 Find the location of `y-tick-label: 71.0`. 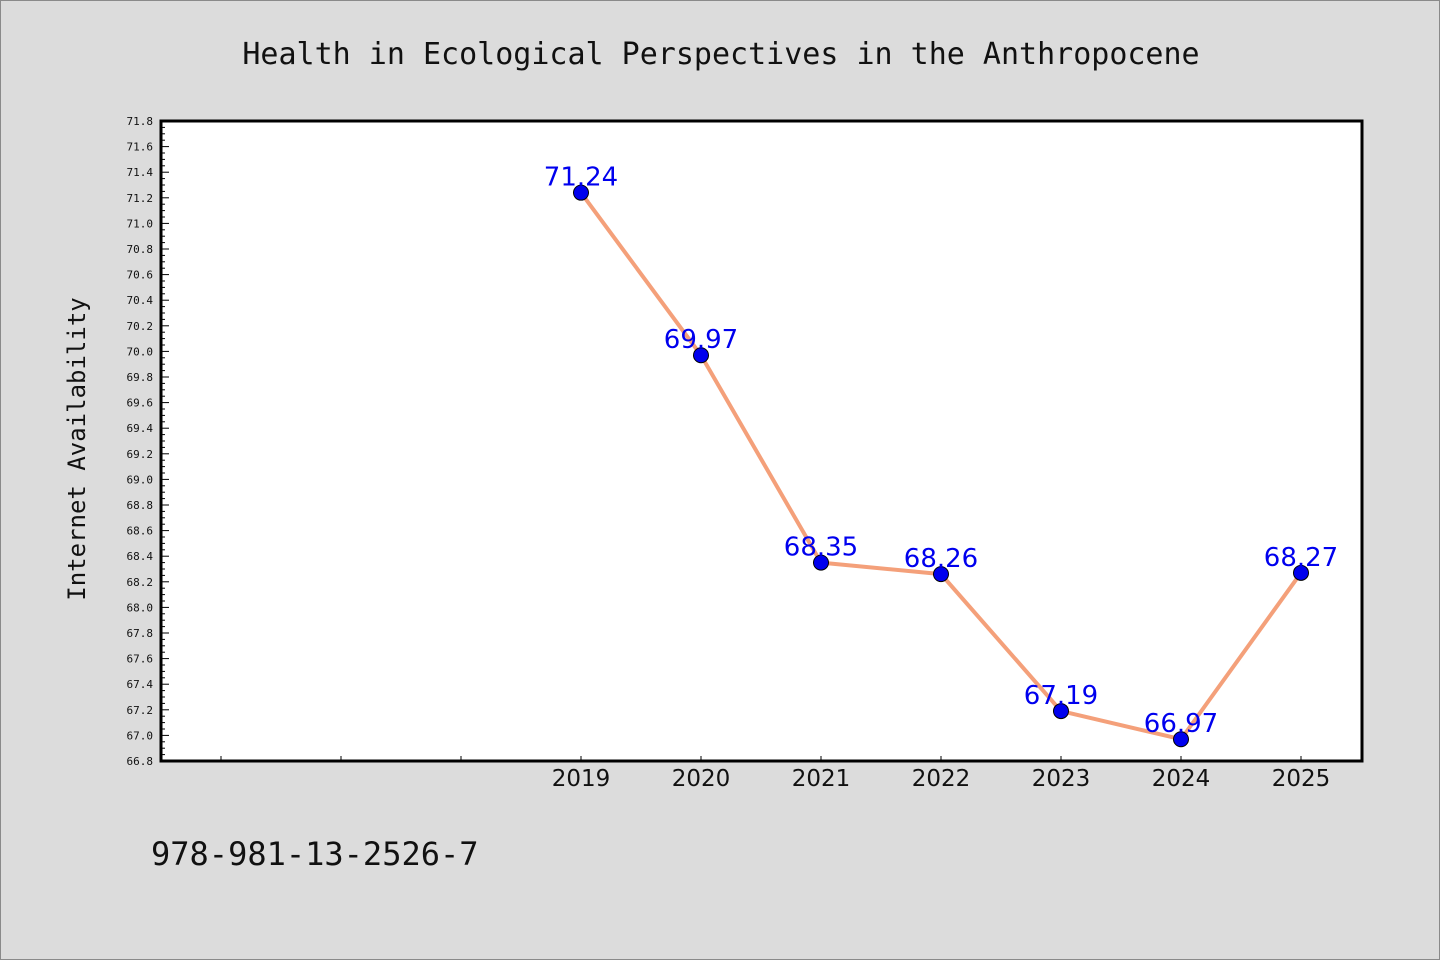

y-tick-label: 71.0 is located at coordinates (140, 223).